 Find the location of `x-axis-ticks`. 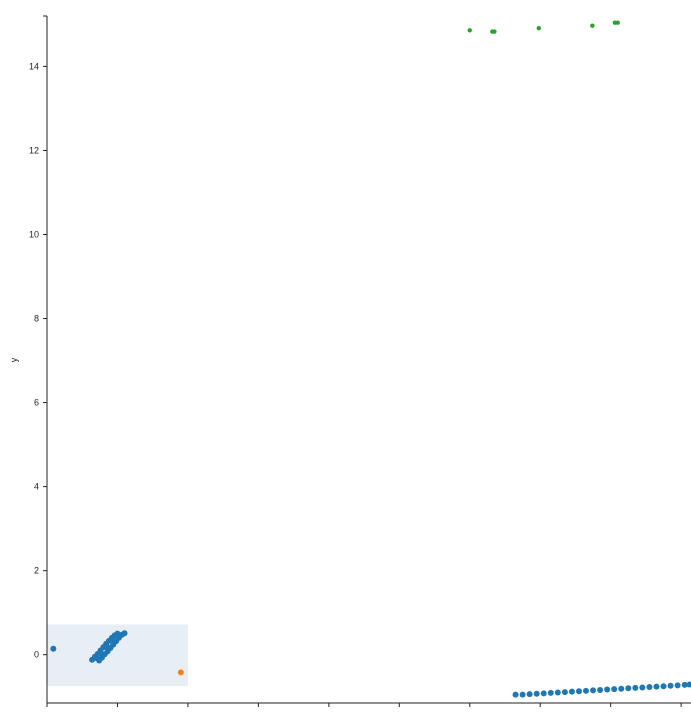

x-axis-ticks is located at coordinates (364, 705).